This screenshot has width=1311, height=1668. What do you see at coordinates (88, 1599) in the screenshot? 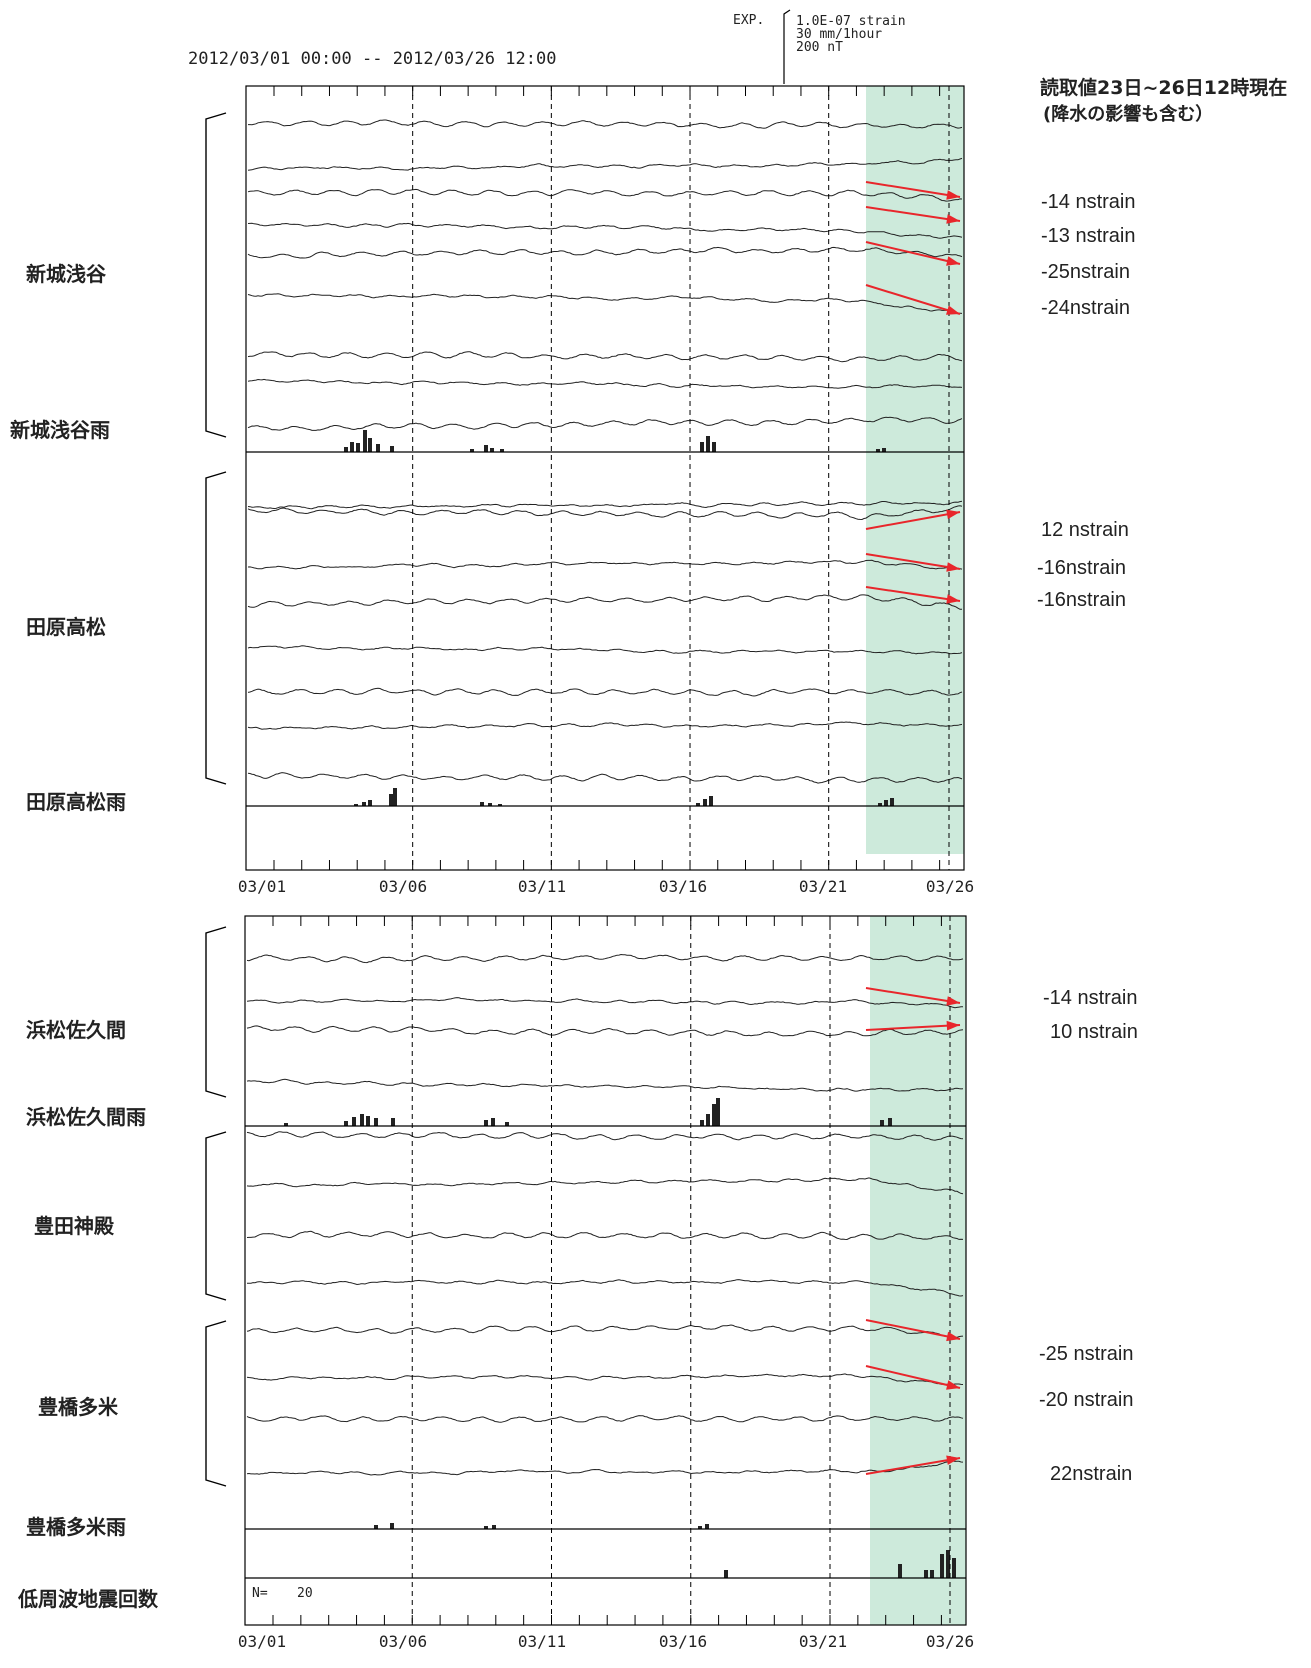
I see `lfe-label: 低周波地震回数` at bounding box center [88, 1599].